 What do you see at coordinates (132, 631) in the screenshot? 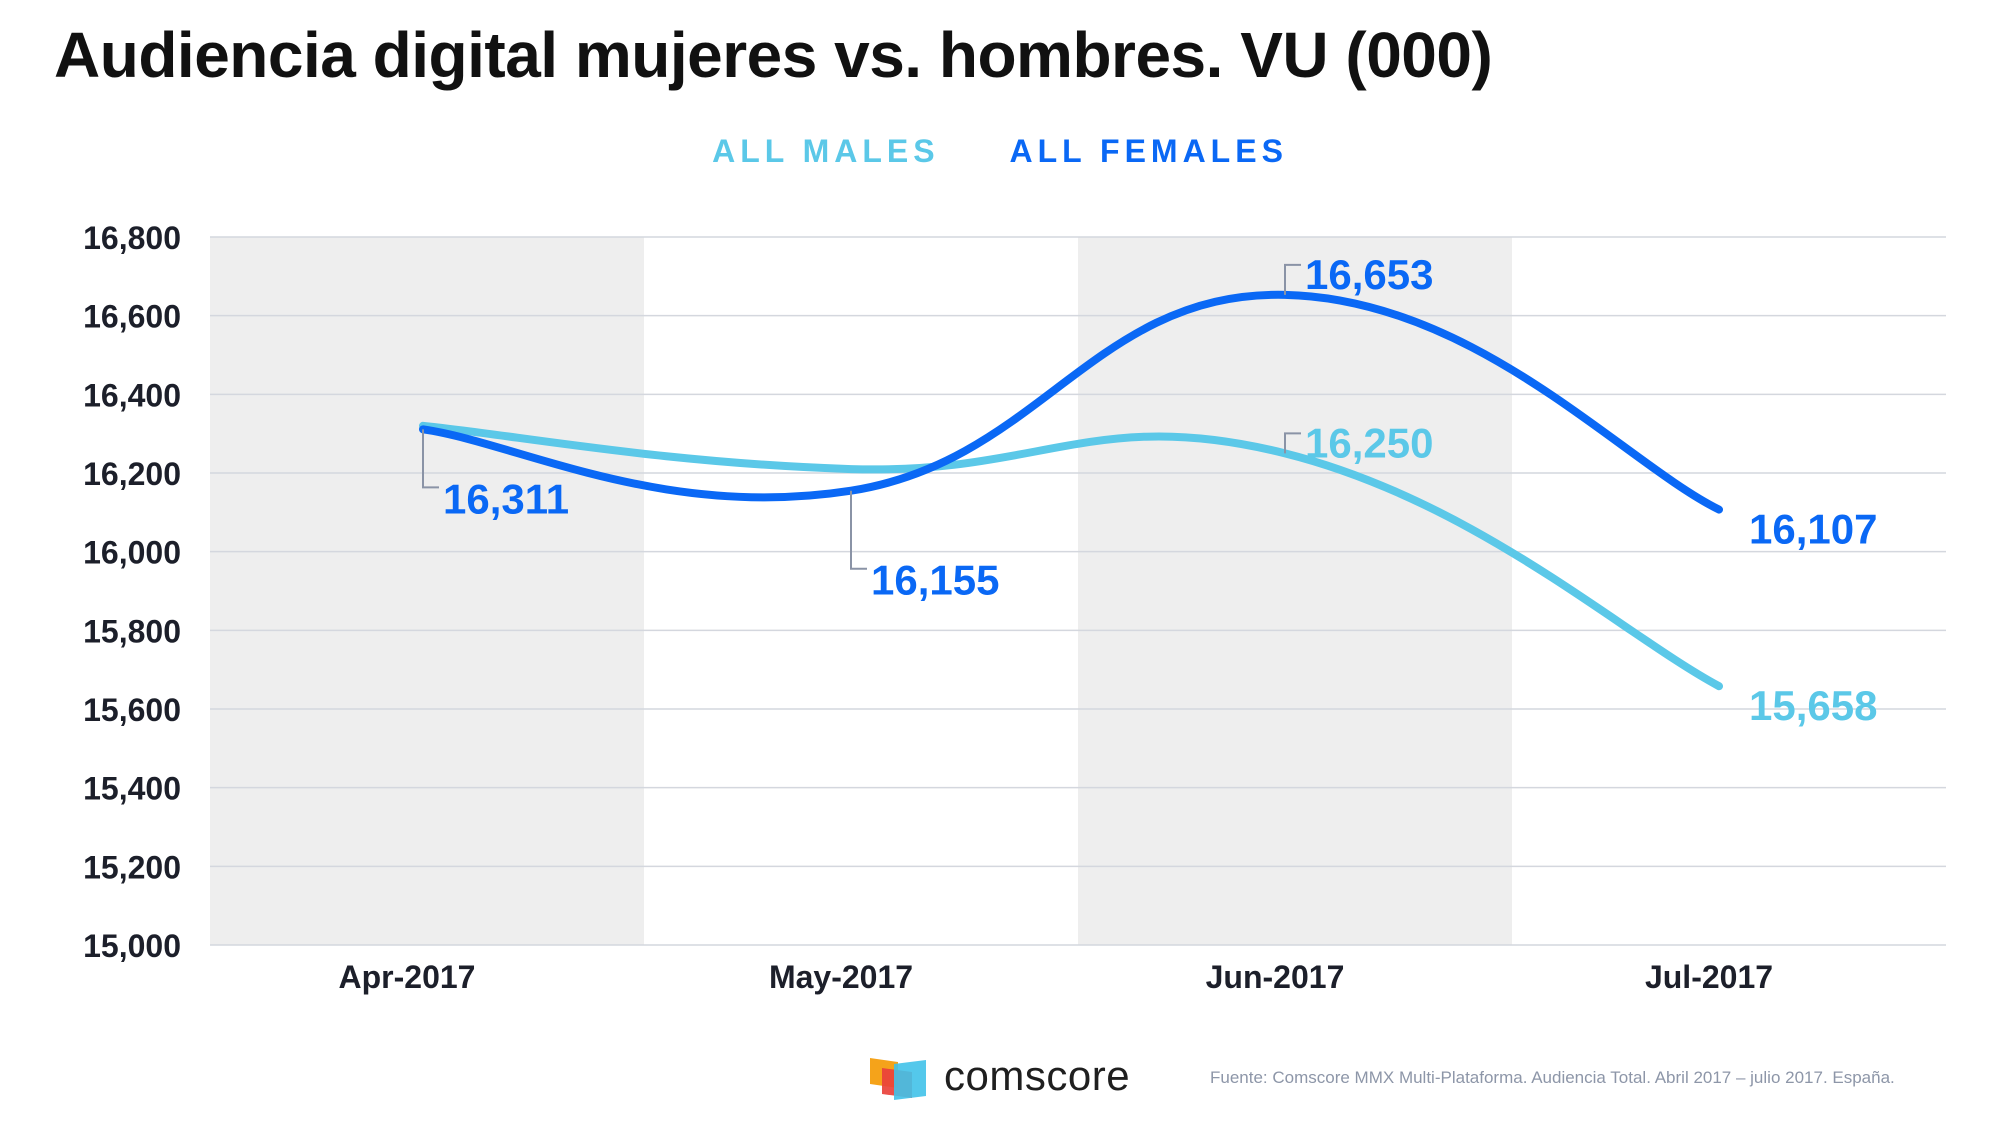
I see `y-tick-label: 15,800` at bounding box center [132, 631].